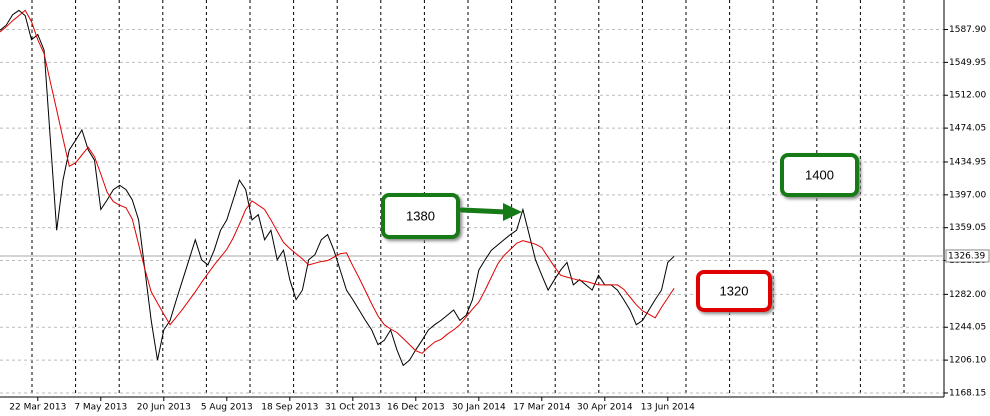  I want to click on x-tick-label: 16 Dec 2013, so click(416, 408).